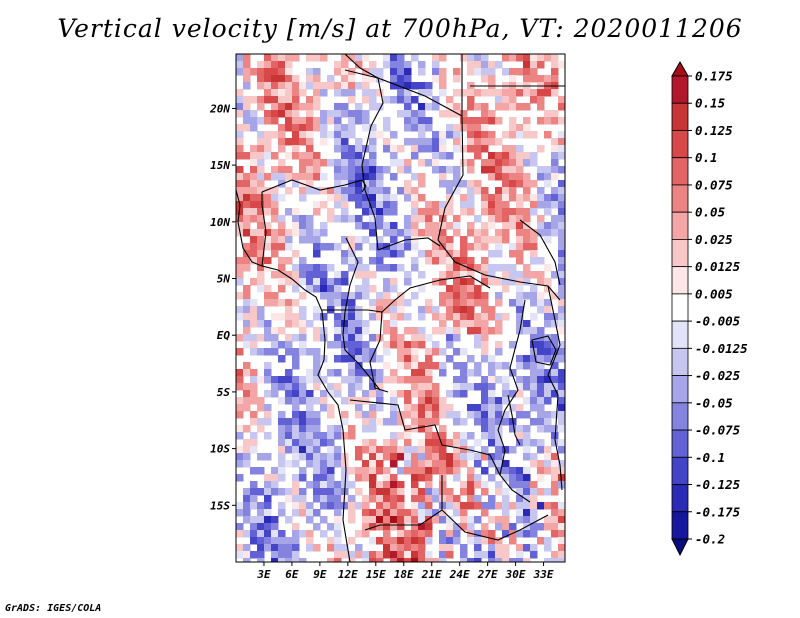  I want to click on colorbar-label: -0.05, so click(714, 402).